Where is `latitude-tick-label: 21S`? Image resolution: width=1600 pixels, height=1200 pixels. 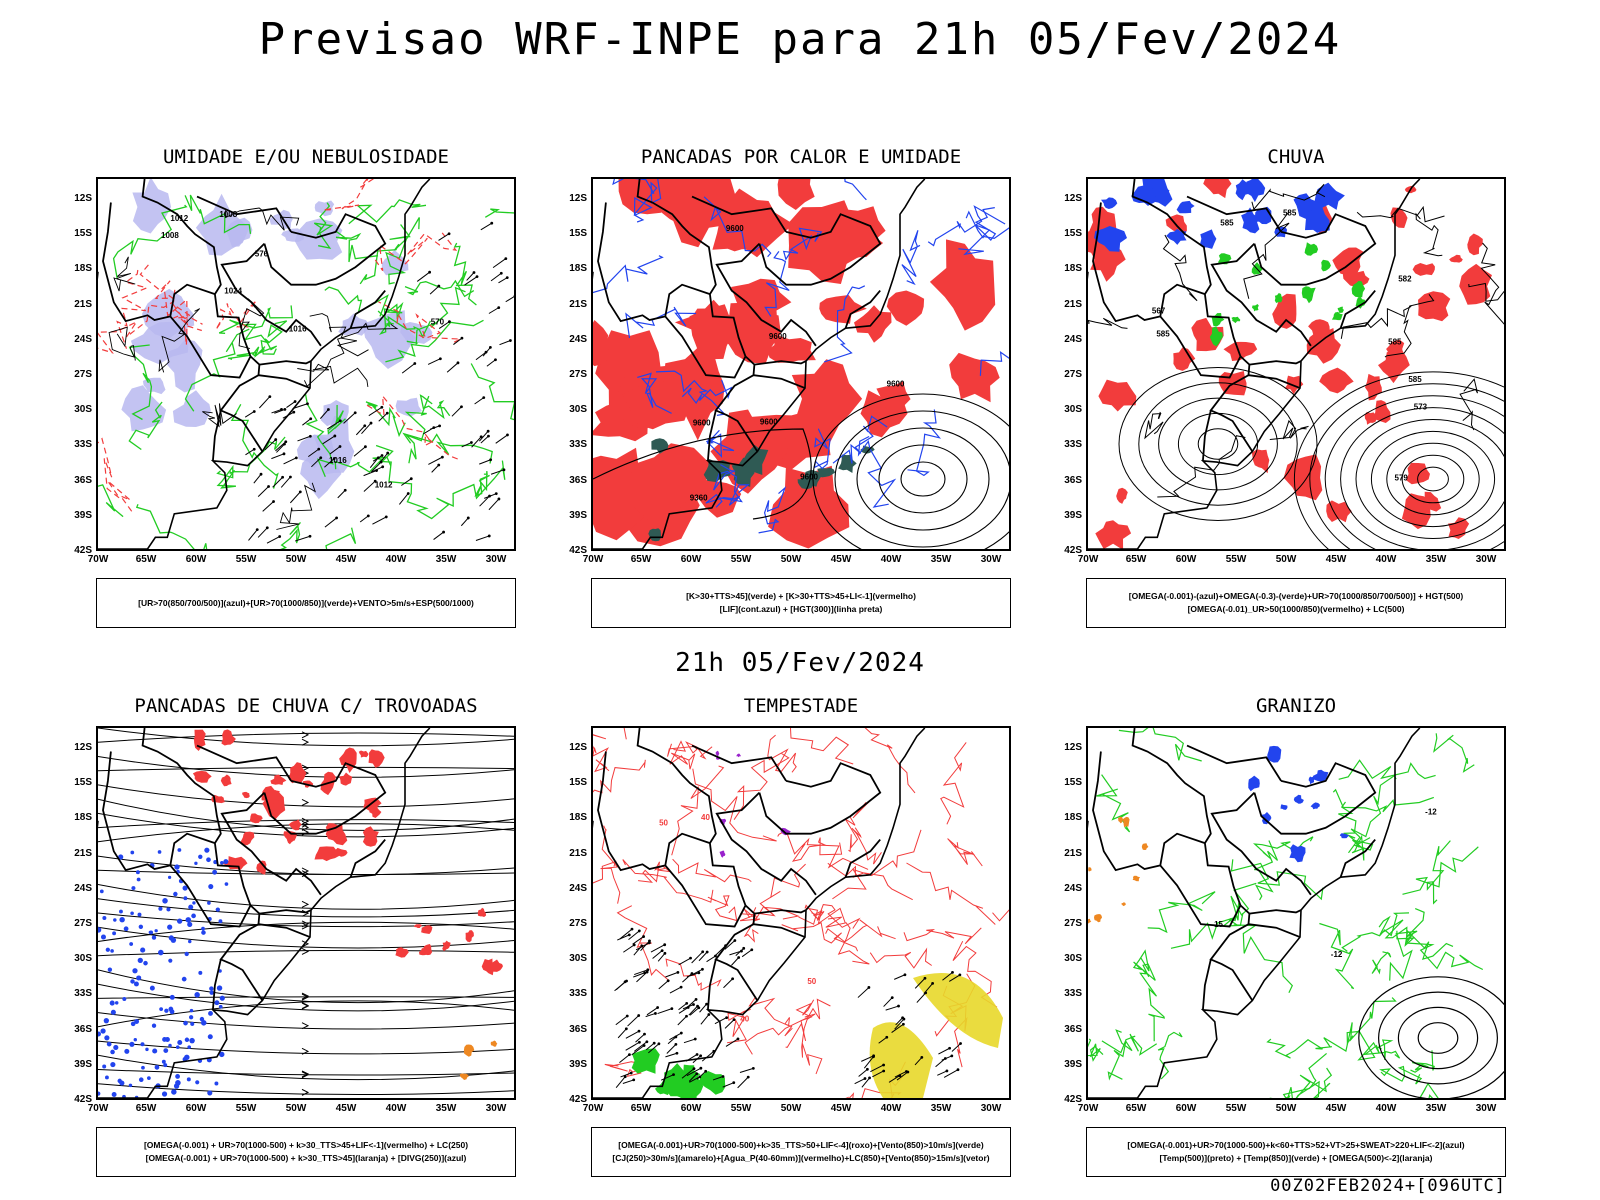
latitude-tick-label: 21S is located at coordinates (1073, 304).